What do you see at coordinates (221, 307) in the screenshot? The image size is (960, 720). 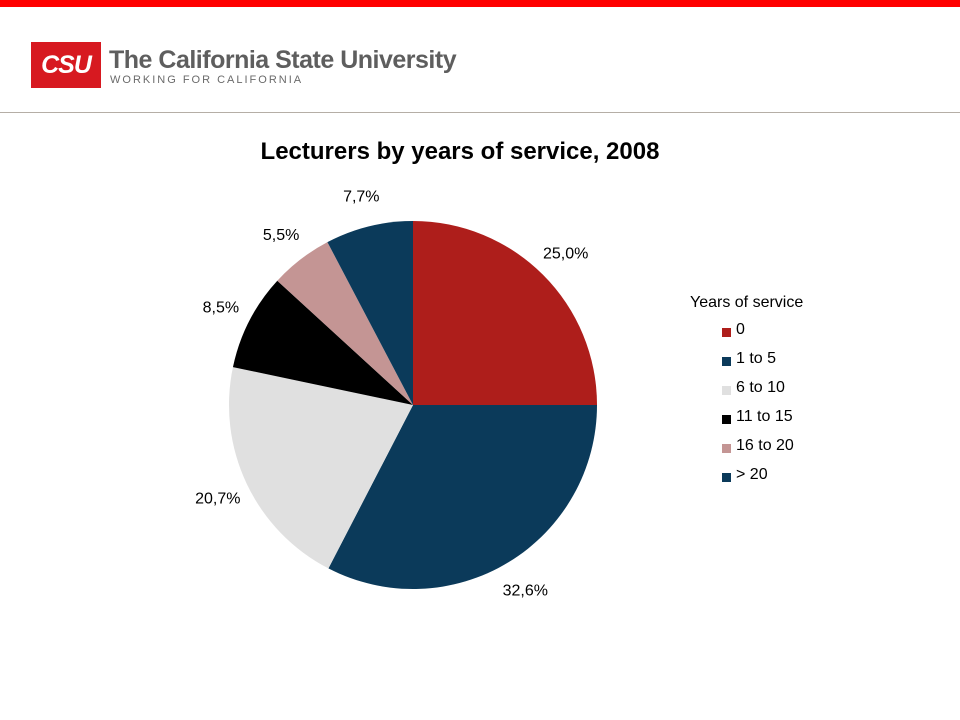 I see `data-label-3: 8,5%` at bounding box center [221, 307].